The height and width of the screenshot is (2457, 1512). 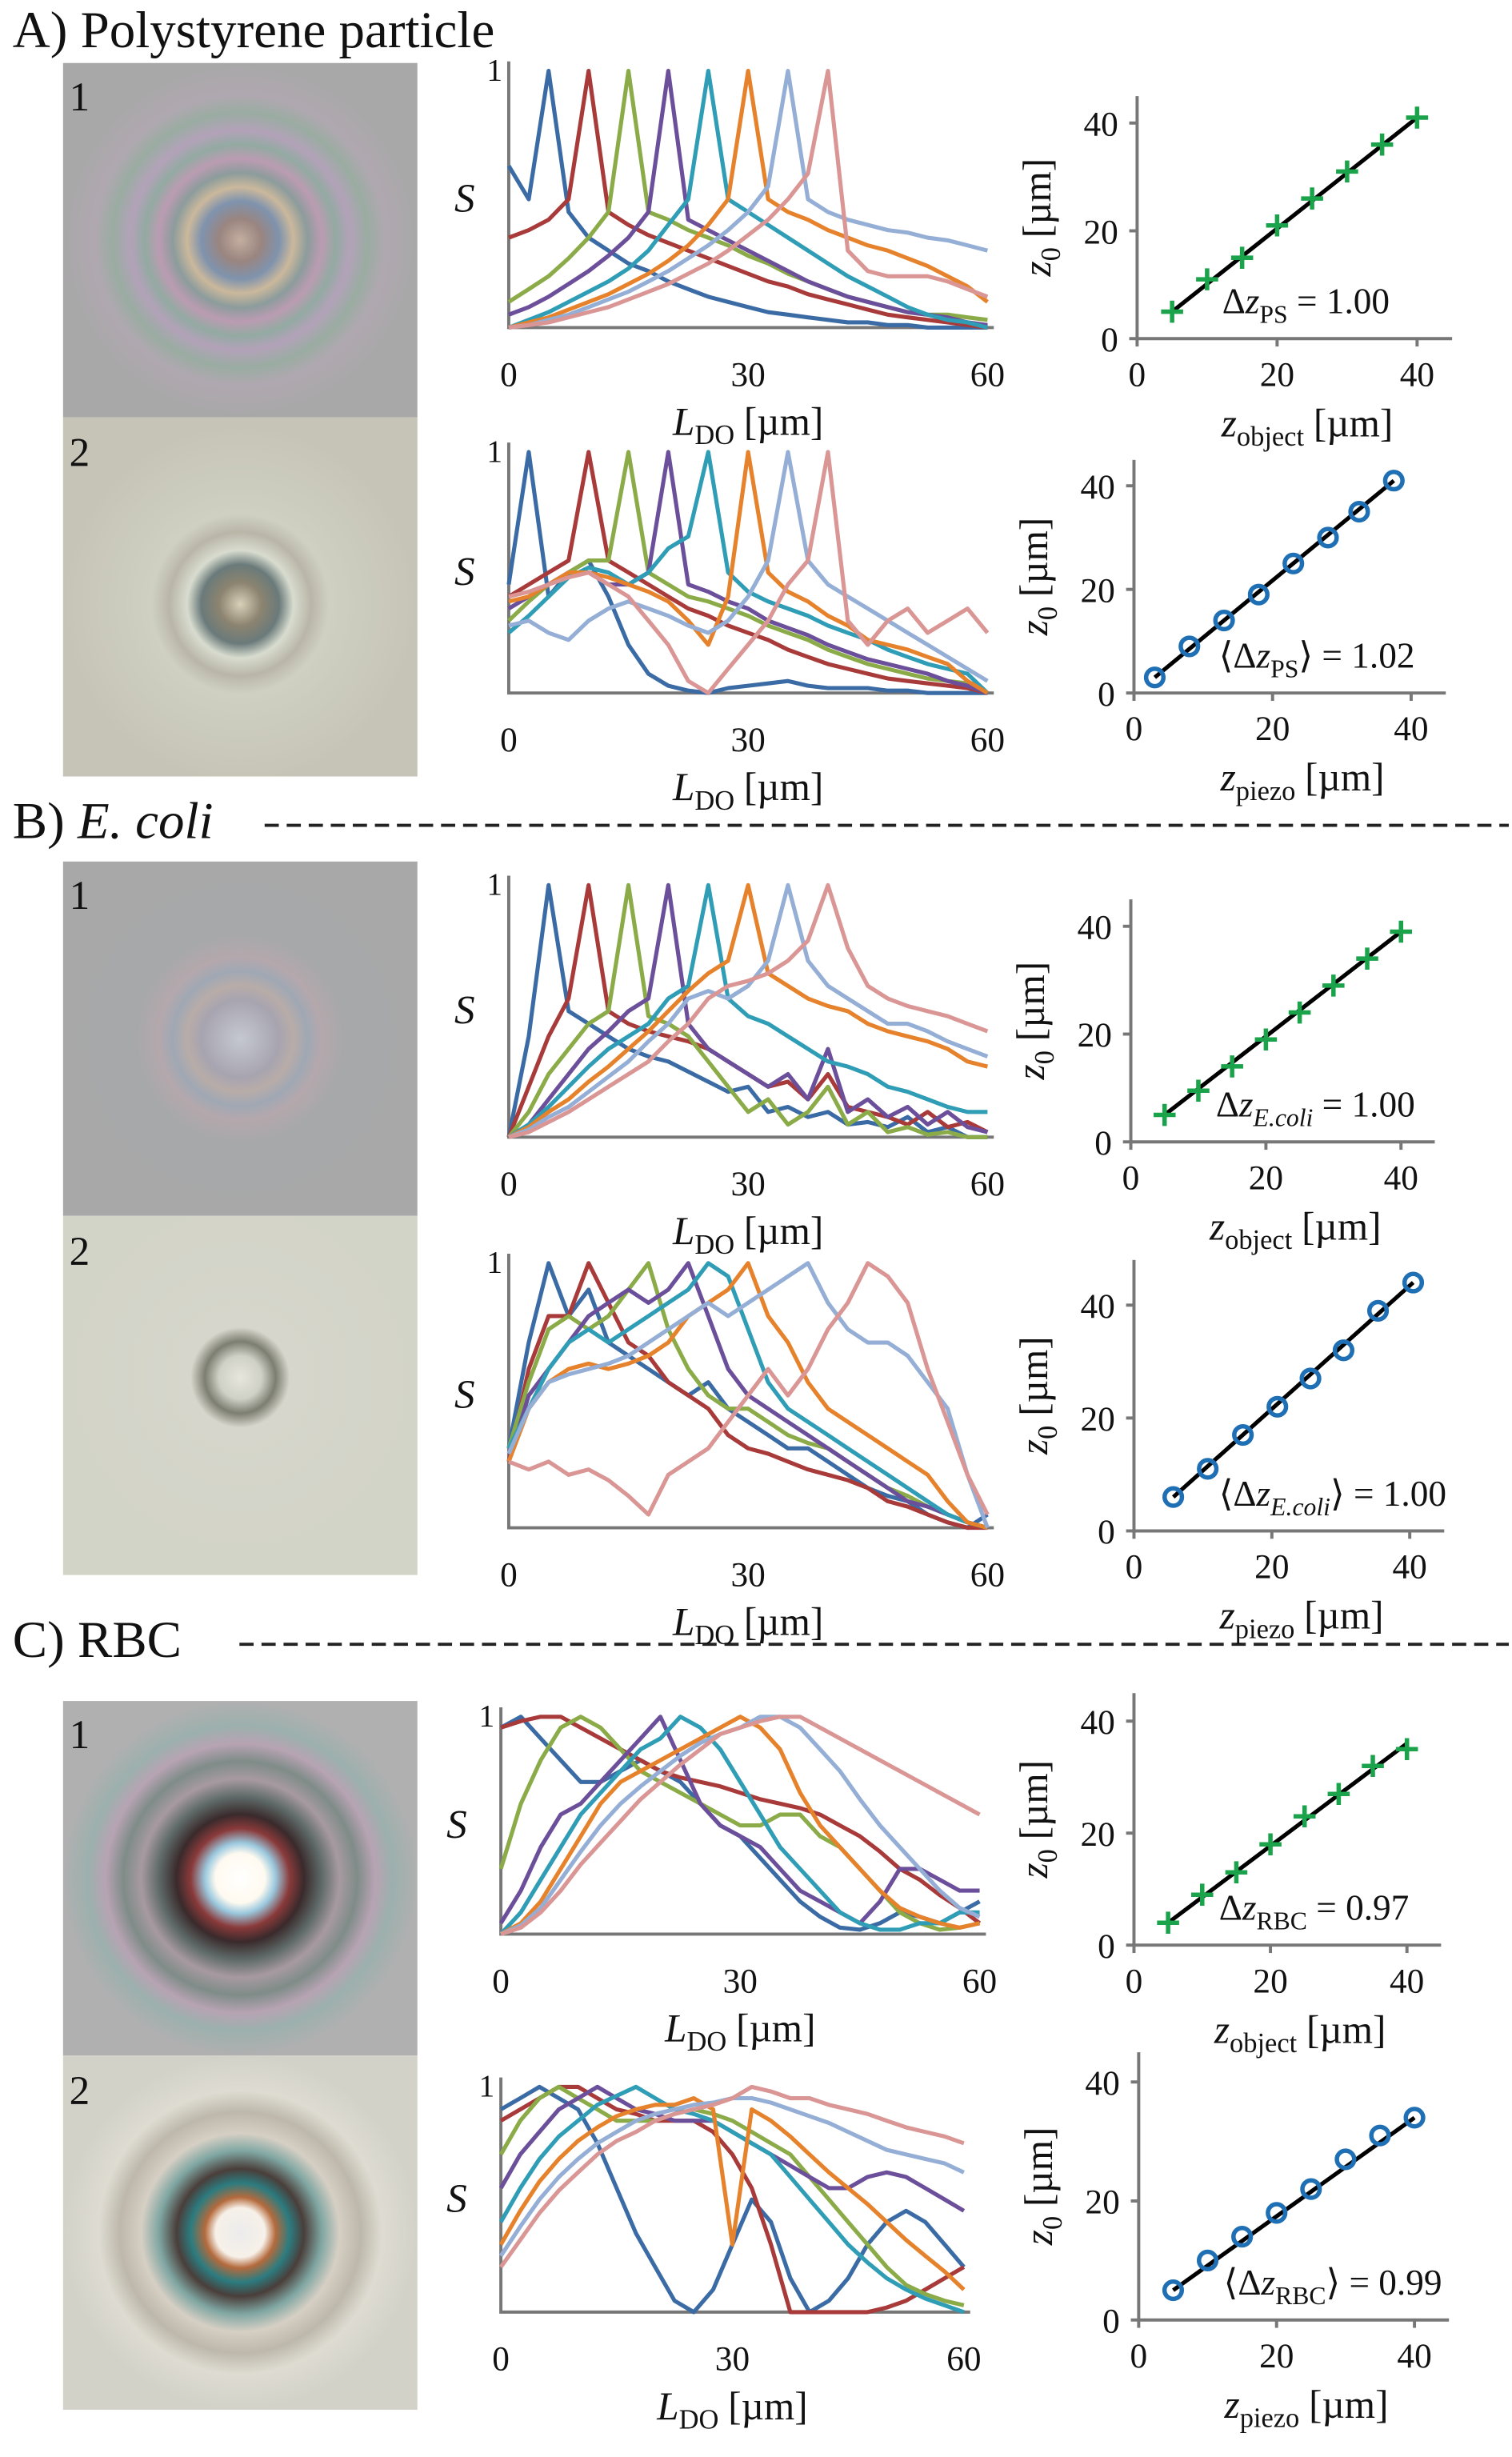 I want to click on annotation: ⟨ΔzPS⟩ = 1.02, so click(x=1317, y=659).